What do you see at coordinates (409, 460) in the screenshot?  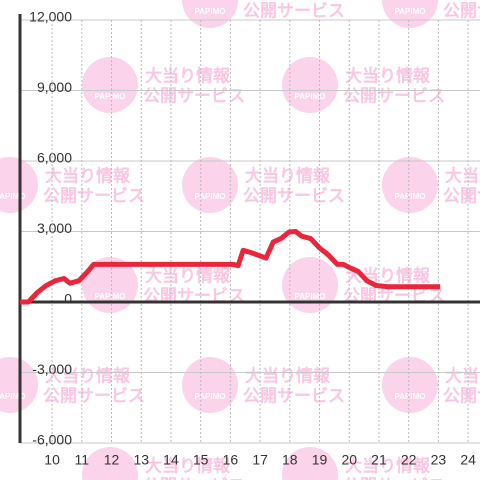 I see `x-tick-label: 22` at bounding box center [409, 460].